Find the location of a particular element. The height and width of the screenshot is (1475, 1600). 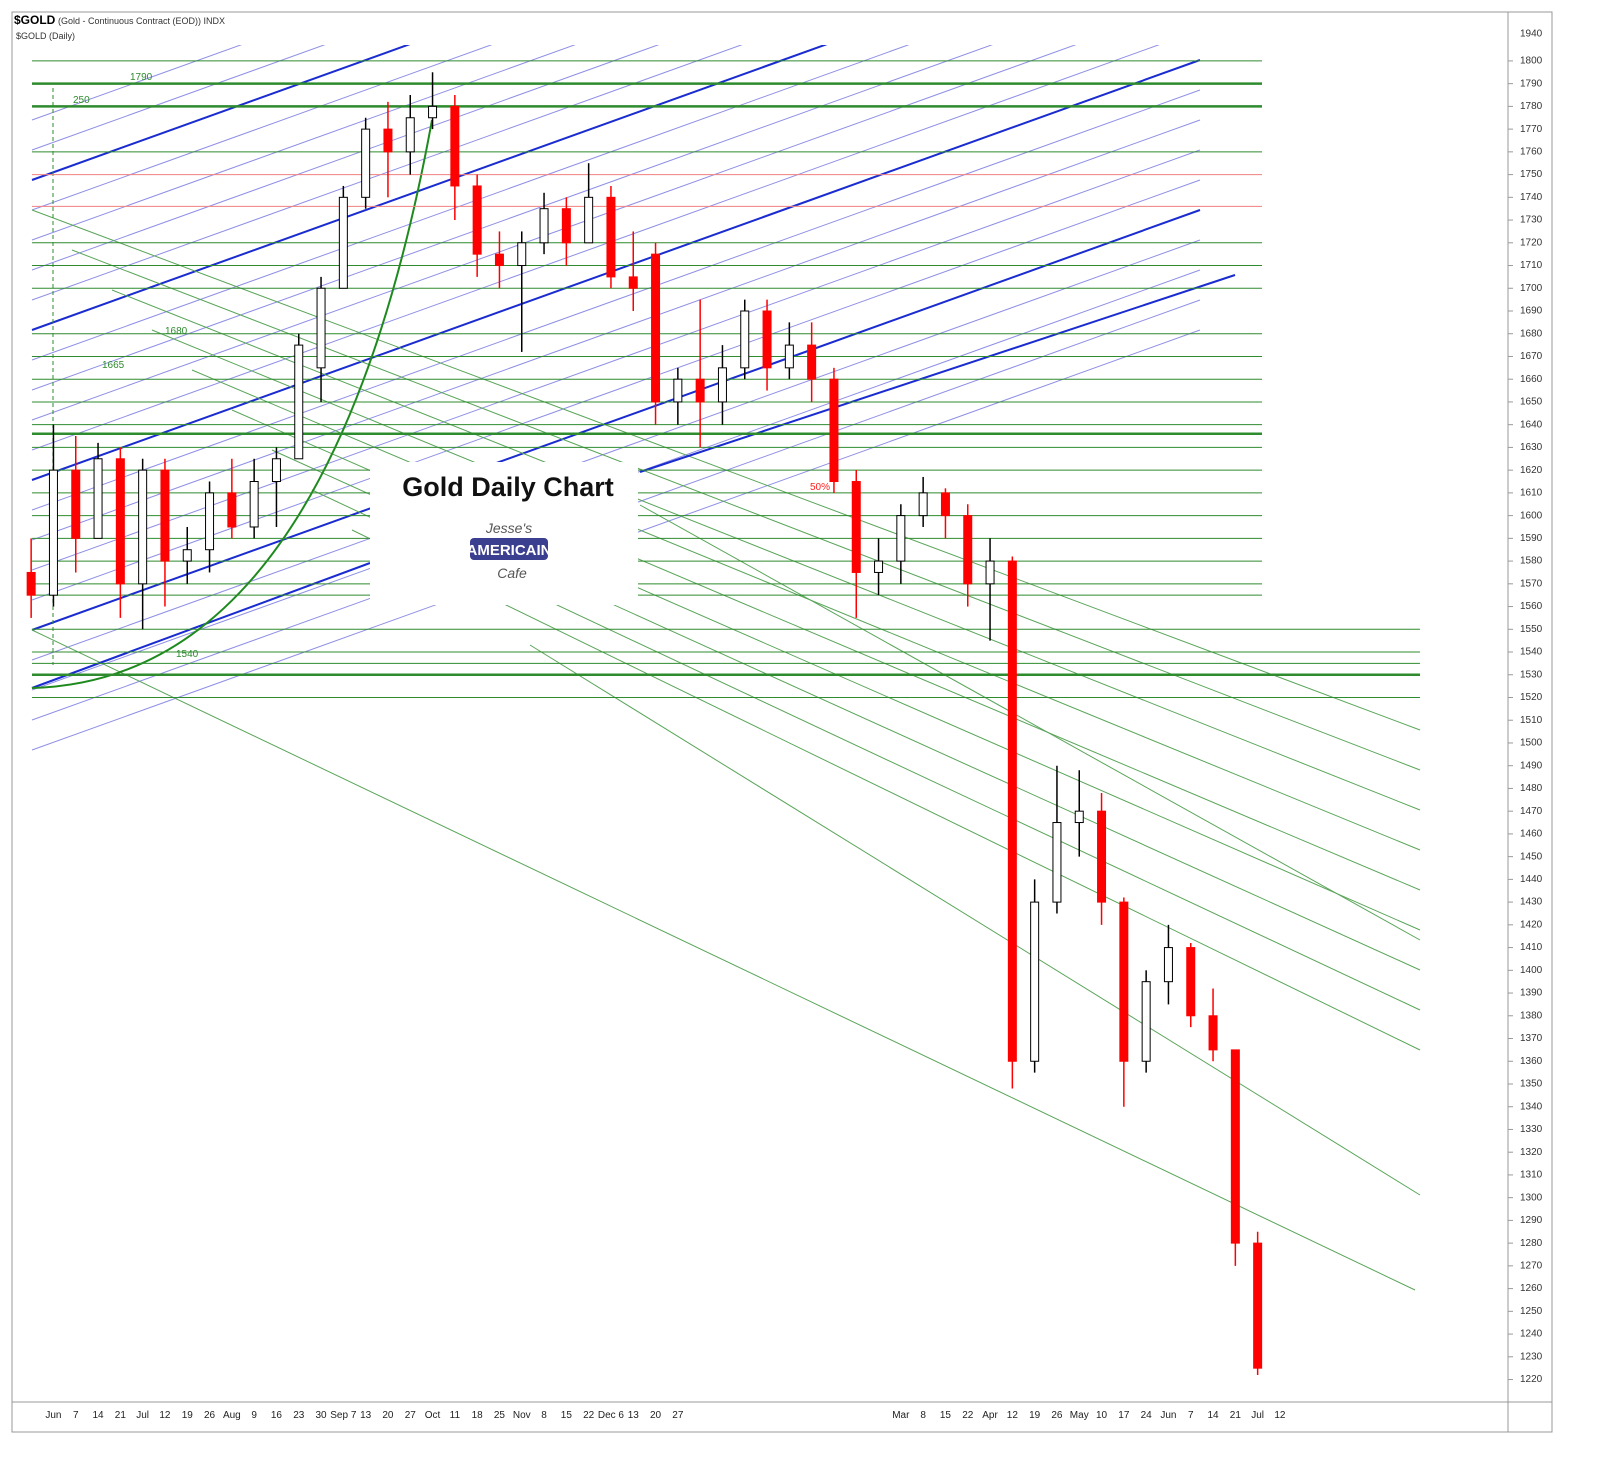

y-tick-label: 1410 is located at coordinates (1531, 947).